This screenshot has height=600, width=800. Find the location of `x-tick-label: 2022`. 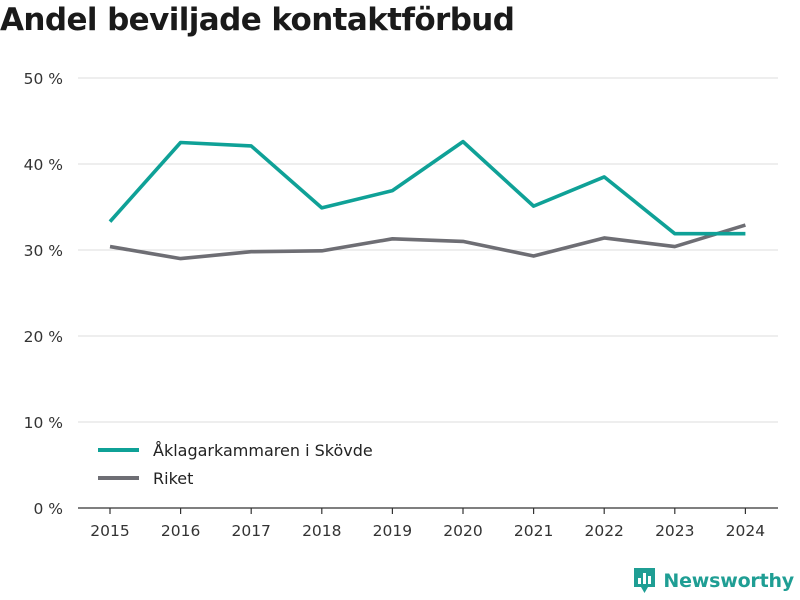

x-tick-label: 2022 is located at coordinates (603, 531).